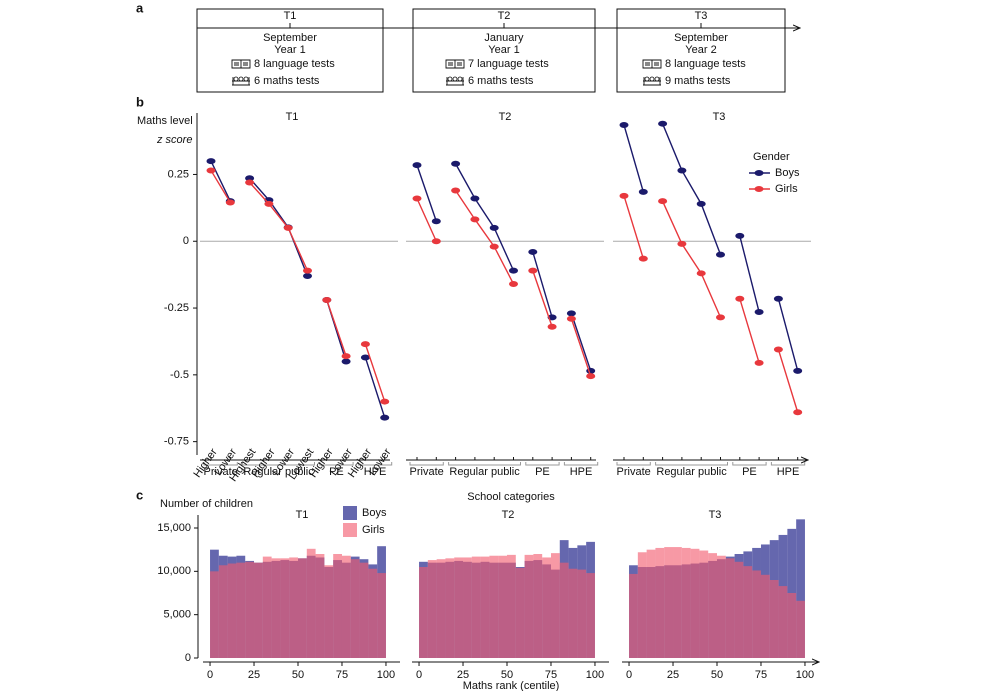 The width and height of the screenshot is (1000, 691). I want to click on group-label: HPE, so click(788, 472).